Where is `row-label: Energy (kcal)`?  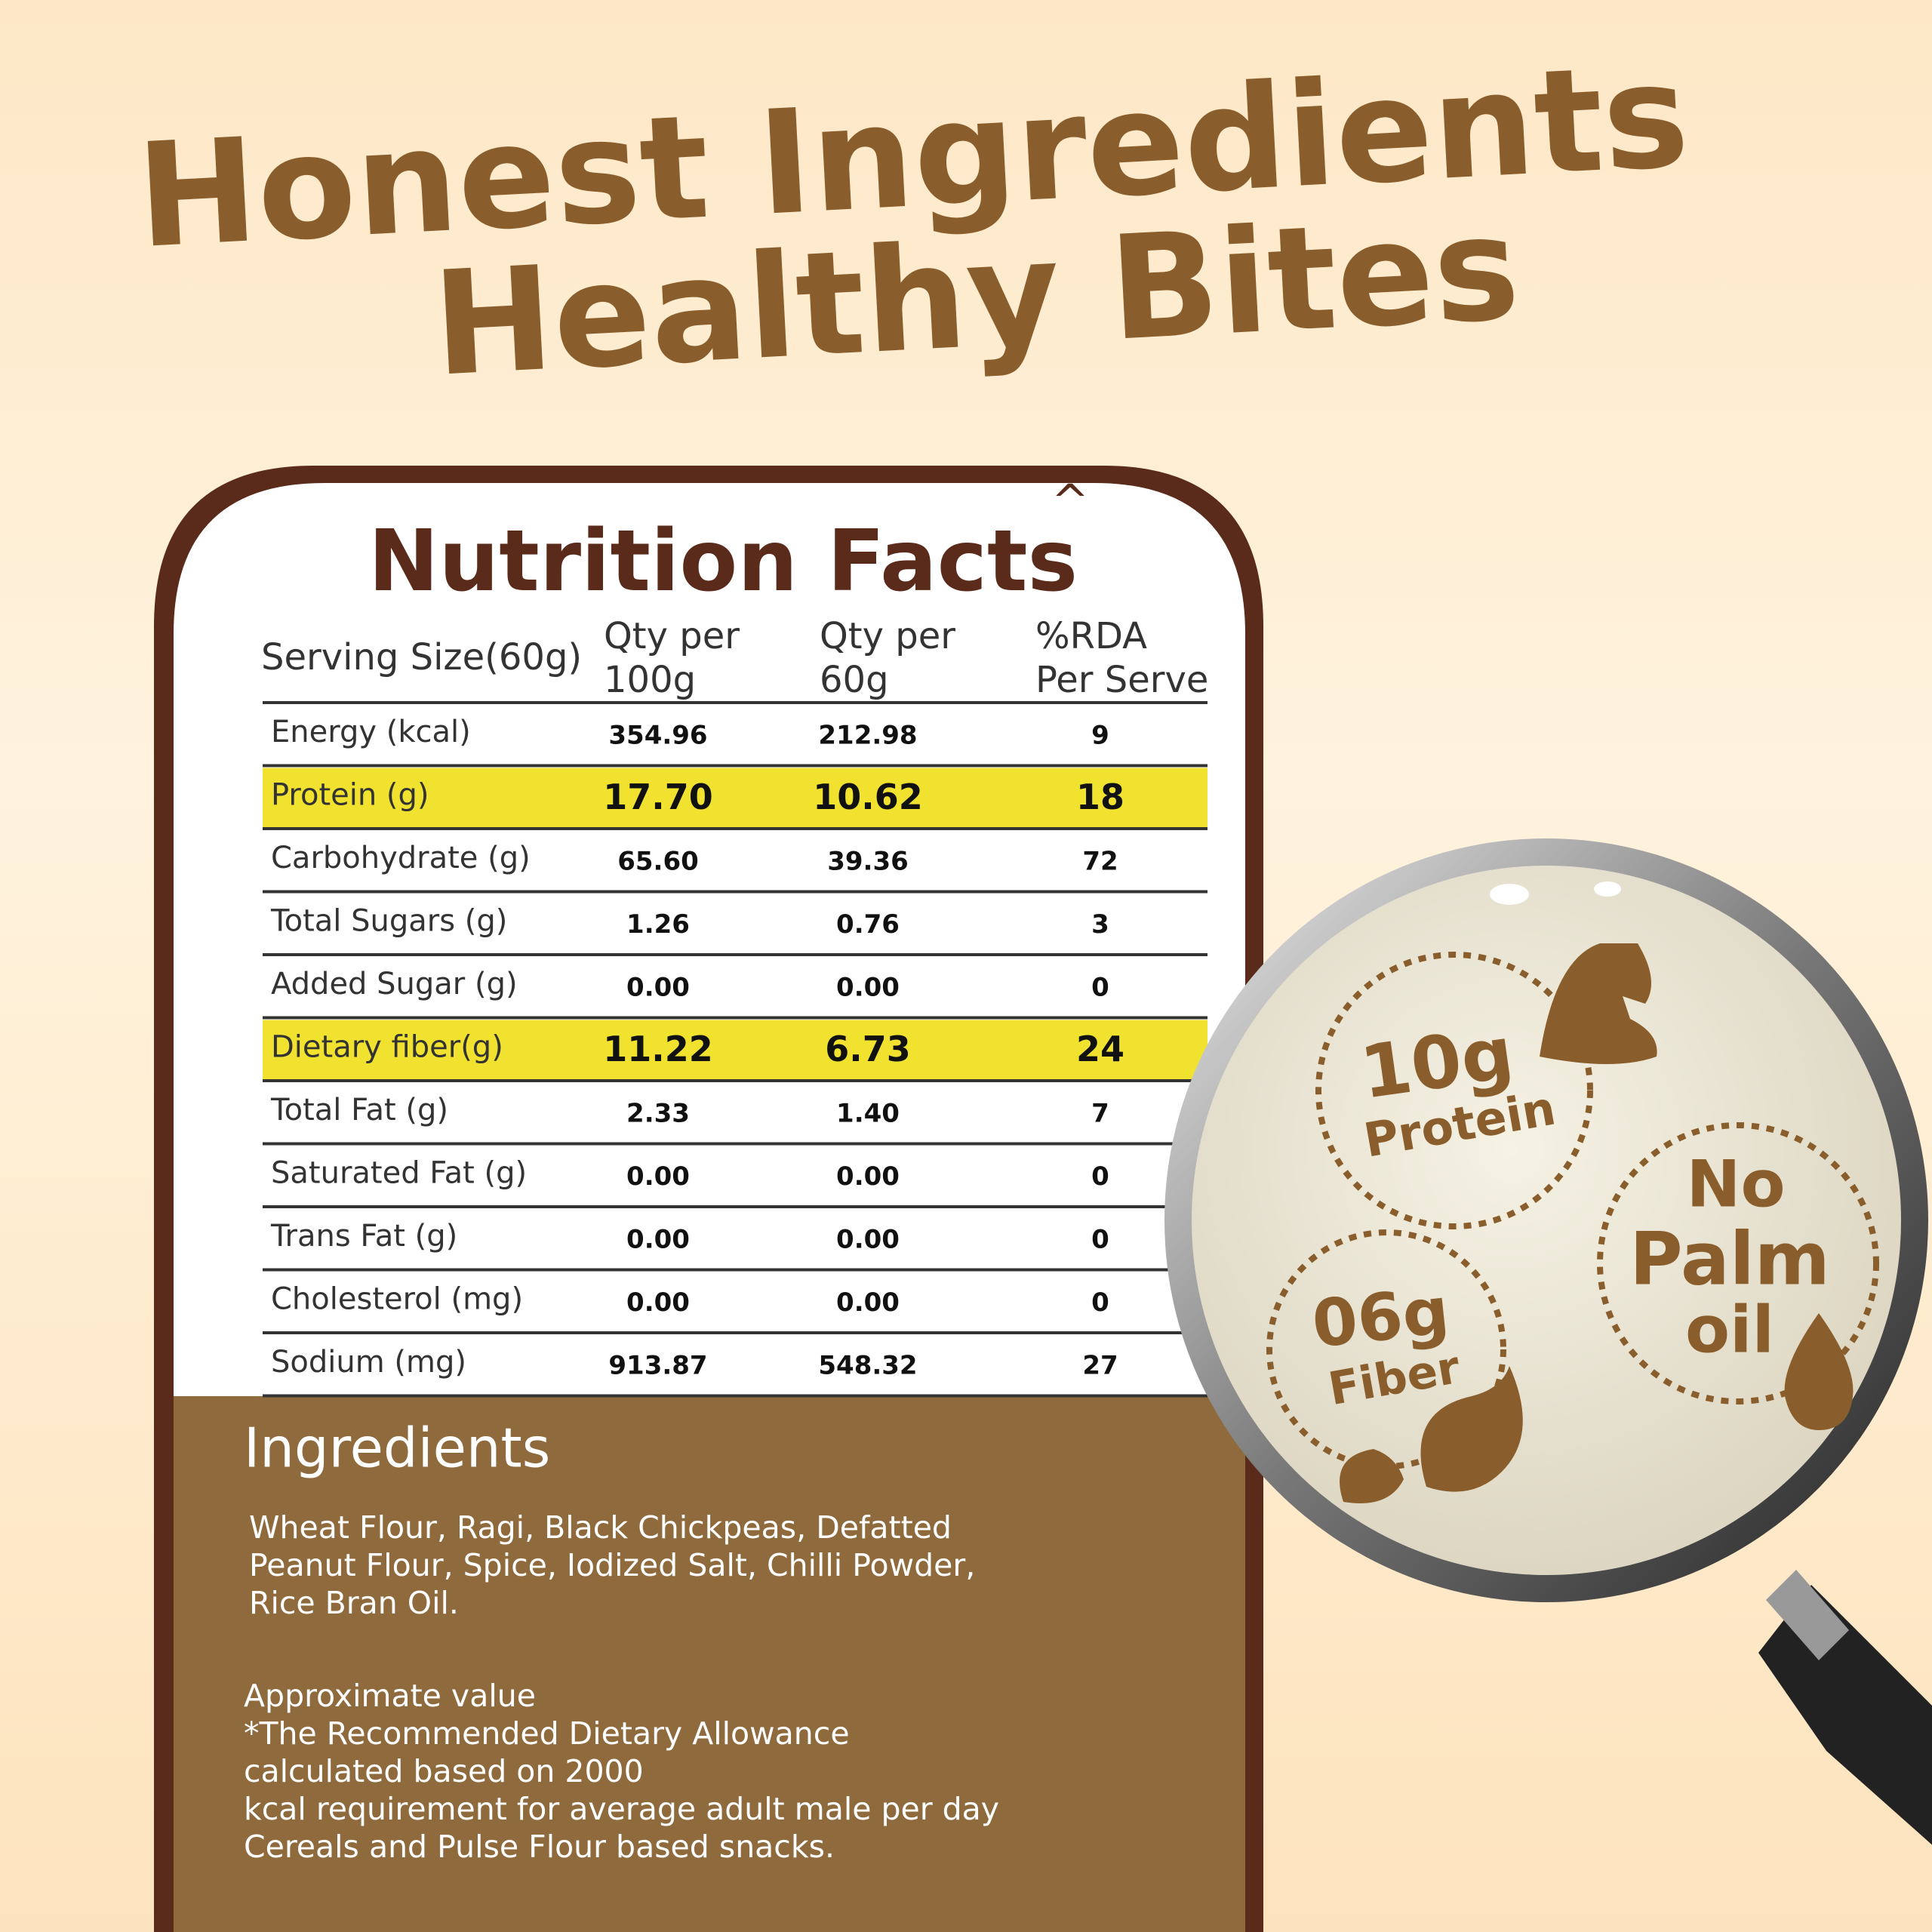 row-label: Energy (kcal) is located at coordinates (371, 732).